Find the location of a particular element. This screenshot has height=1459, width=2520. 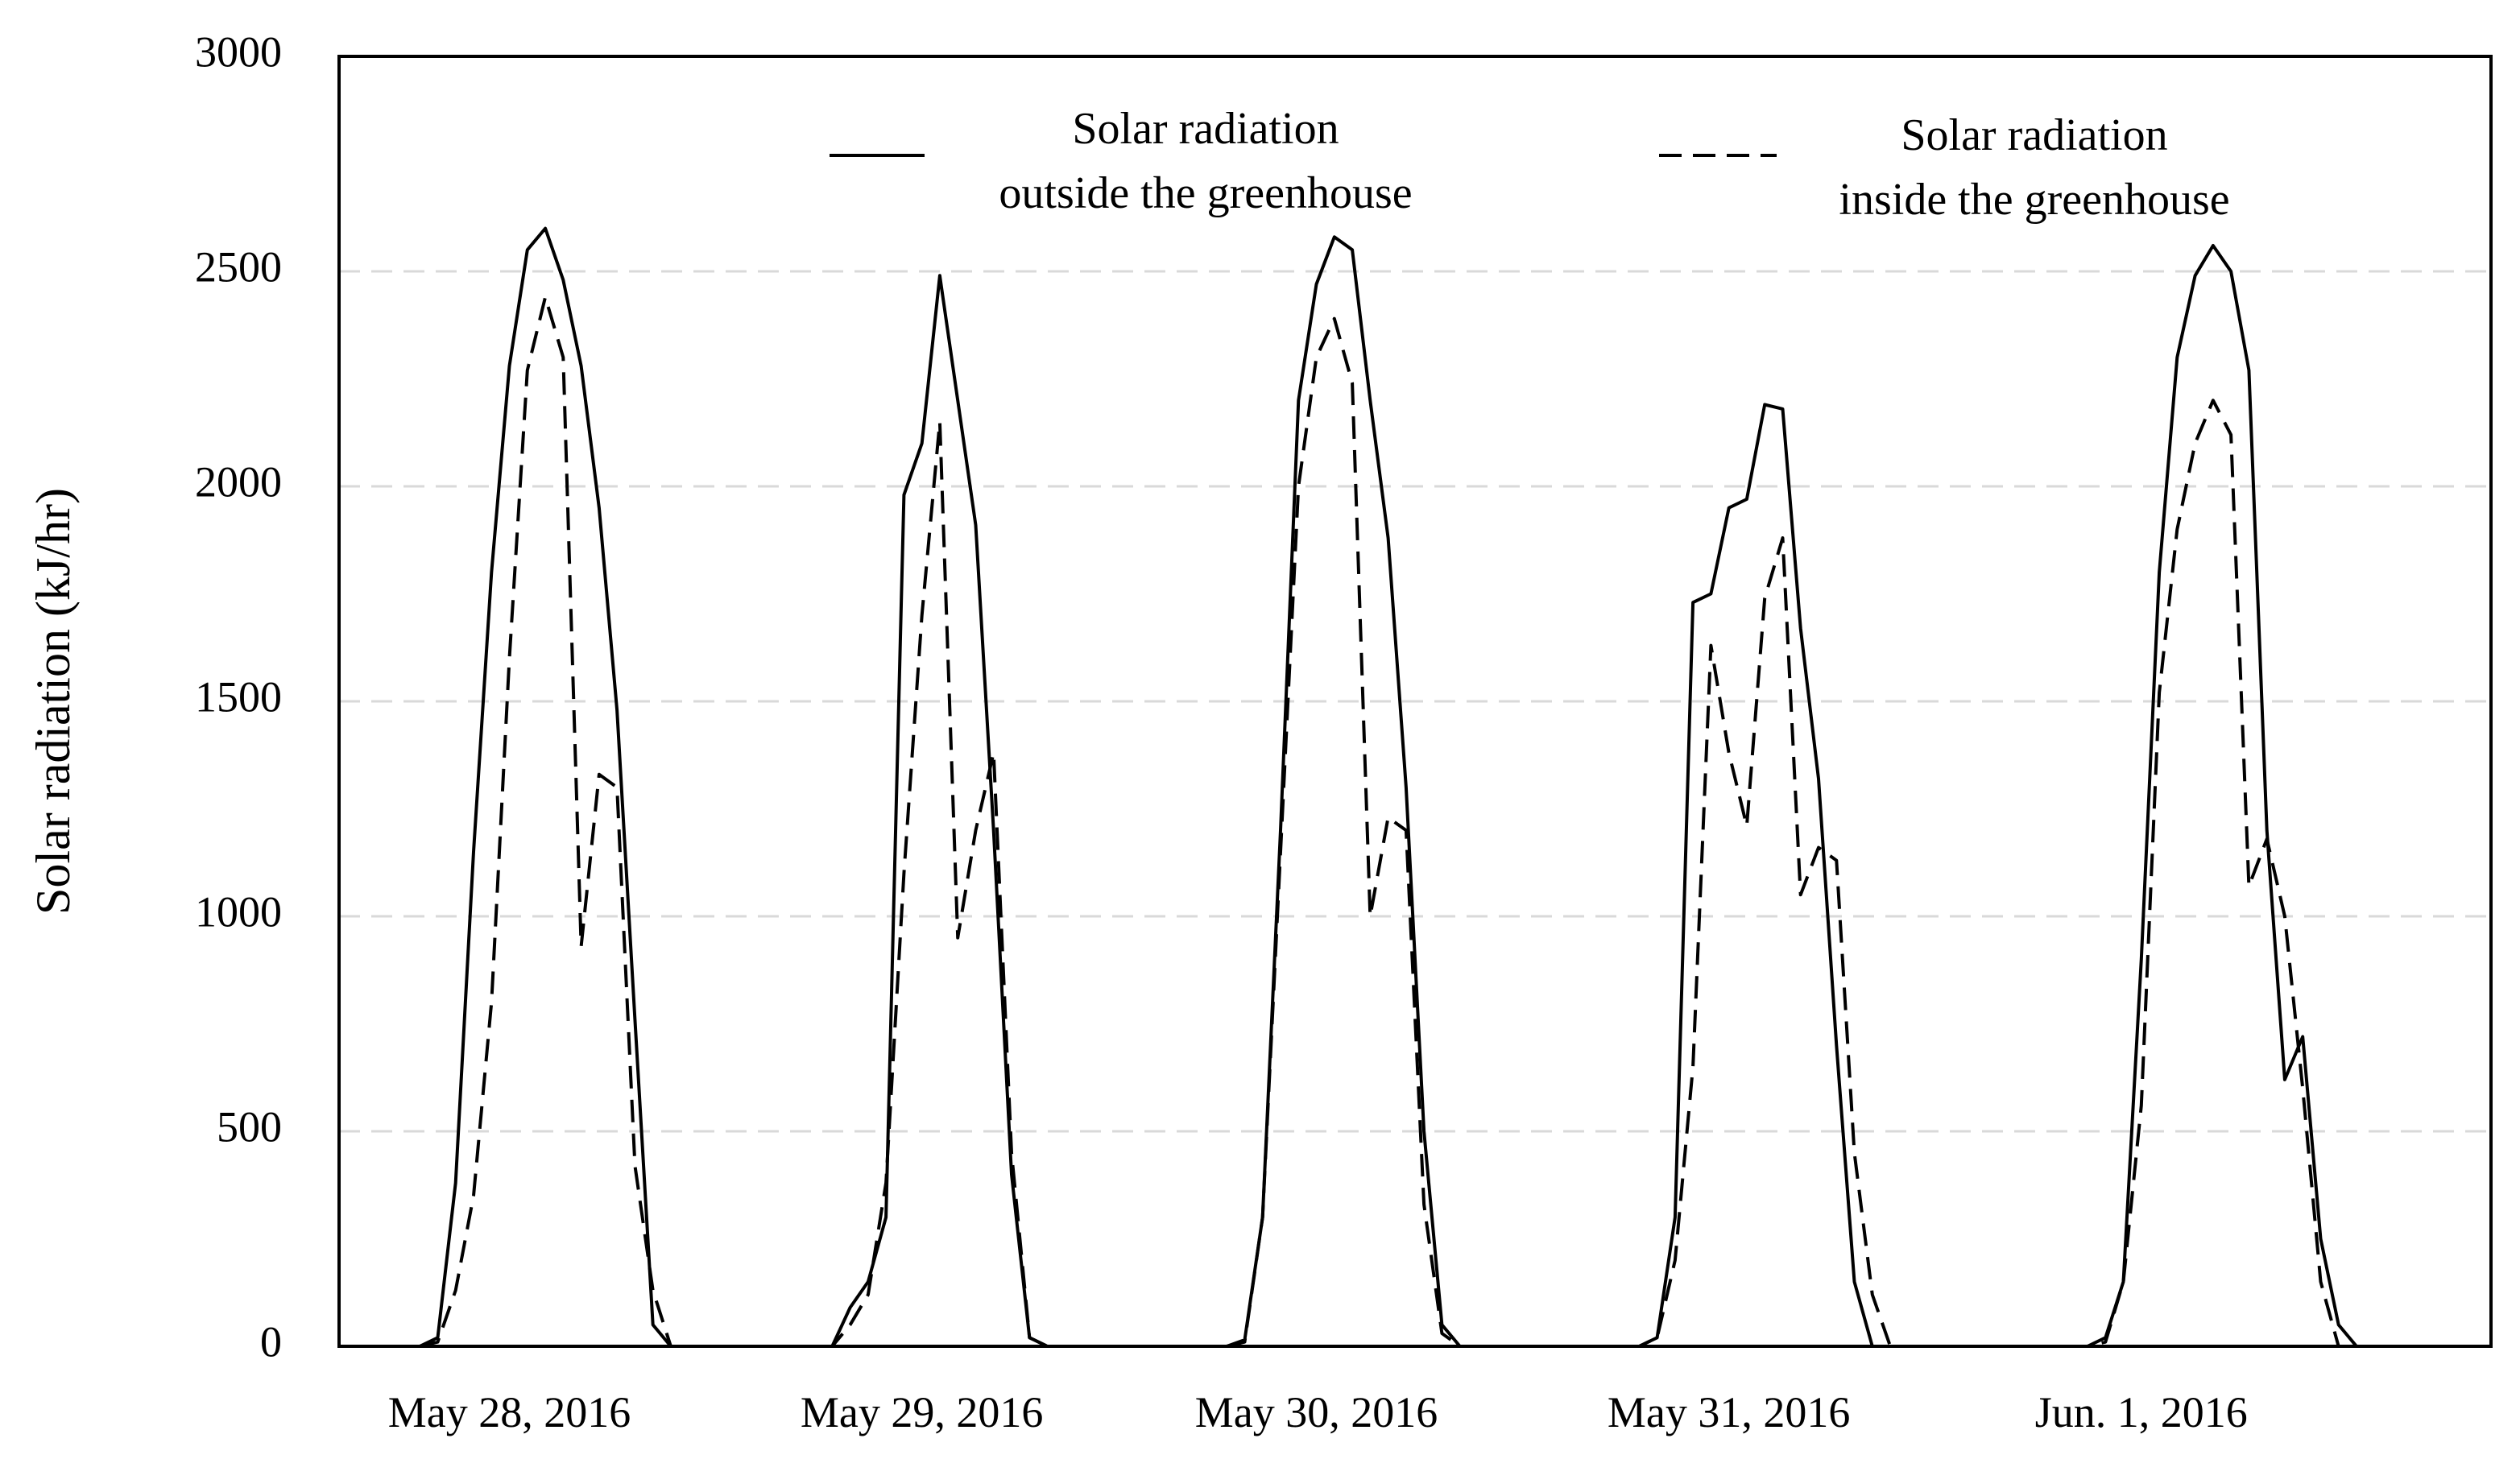

y-tick-label: 1000 is located at coordinates (238, 911).